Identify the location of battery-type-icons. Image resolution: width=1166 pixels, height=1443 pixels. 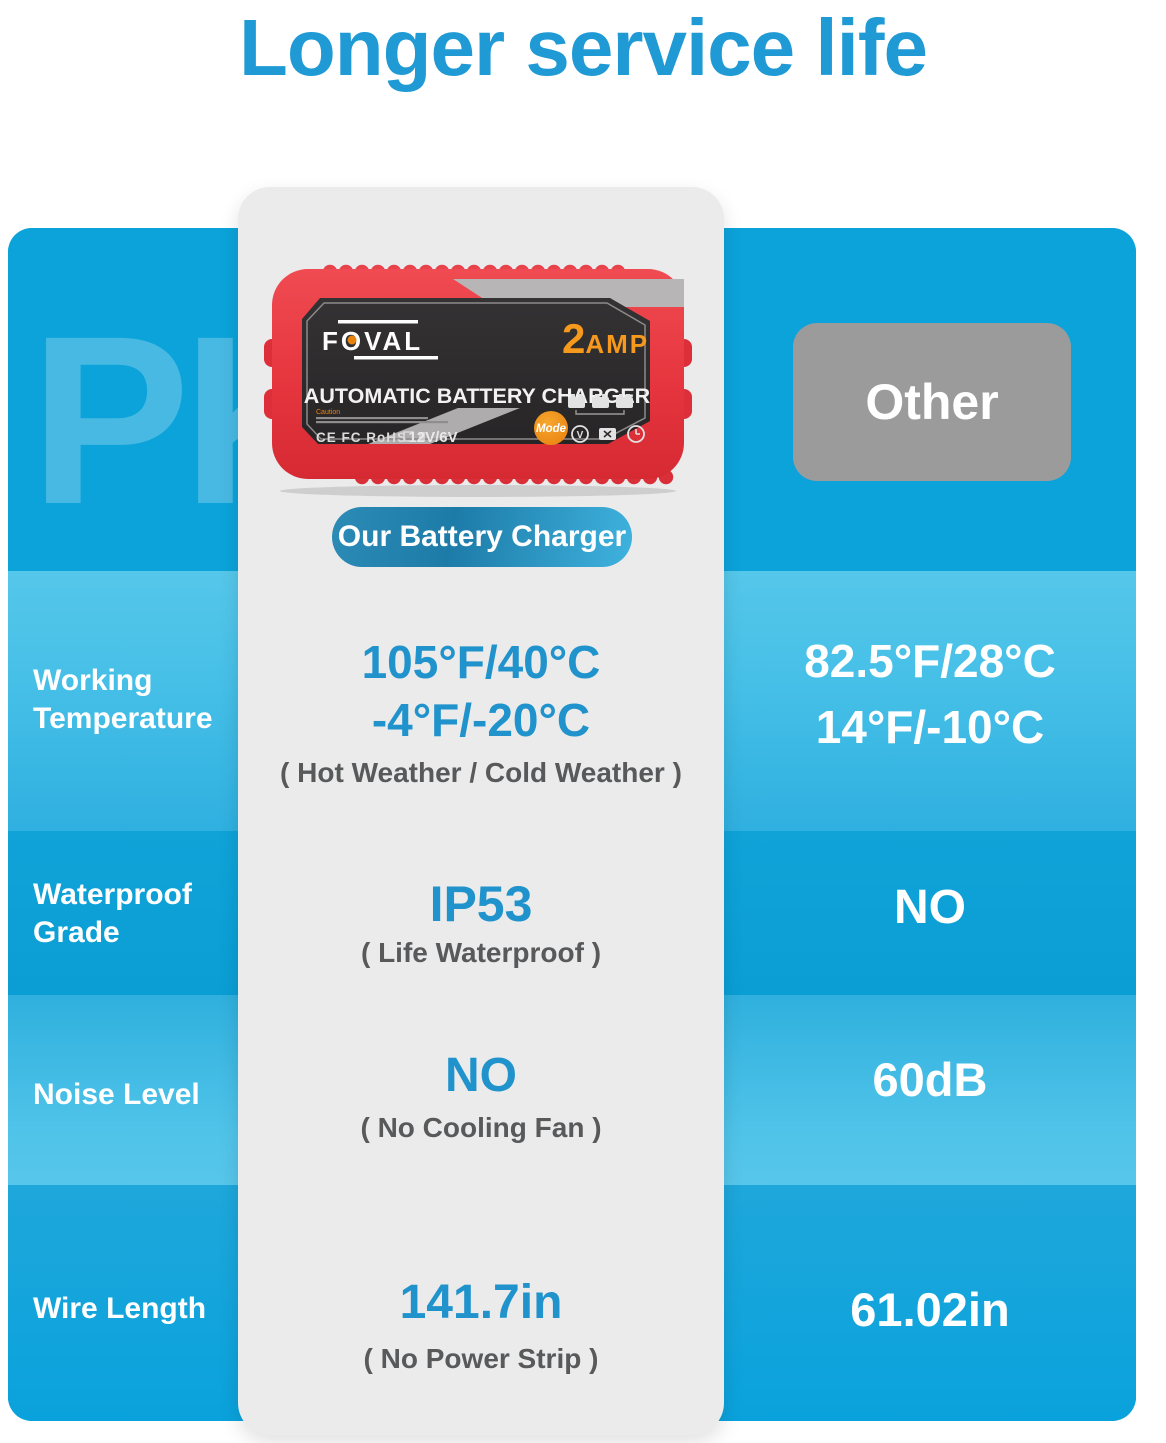
(600, 401).